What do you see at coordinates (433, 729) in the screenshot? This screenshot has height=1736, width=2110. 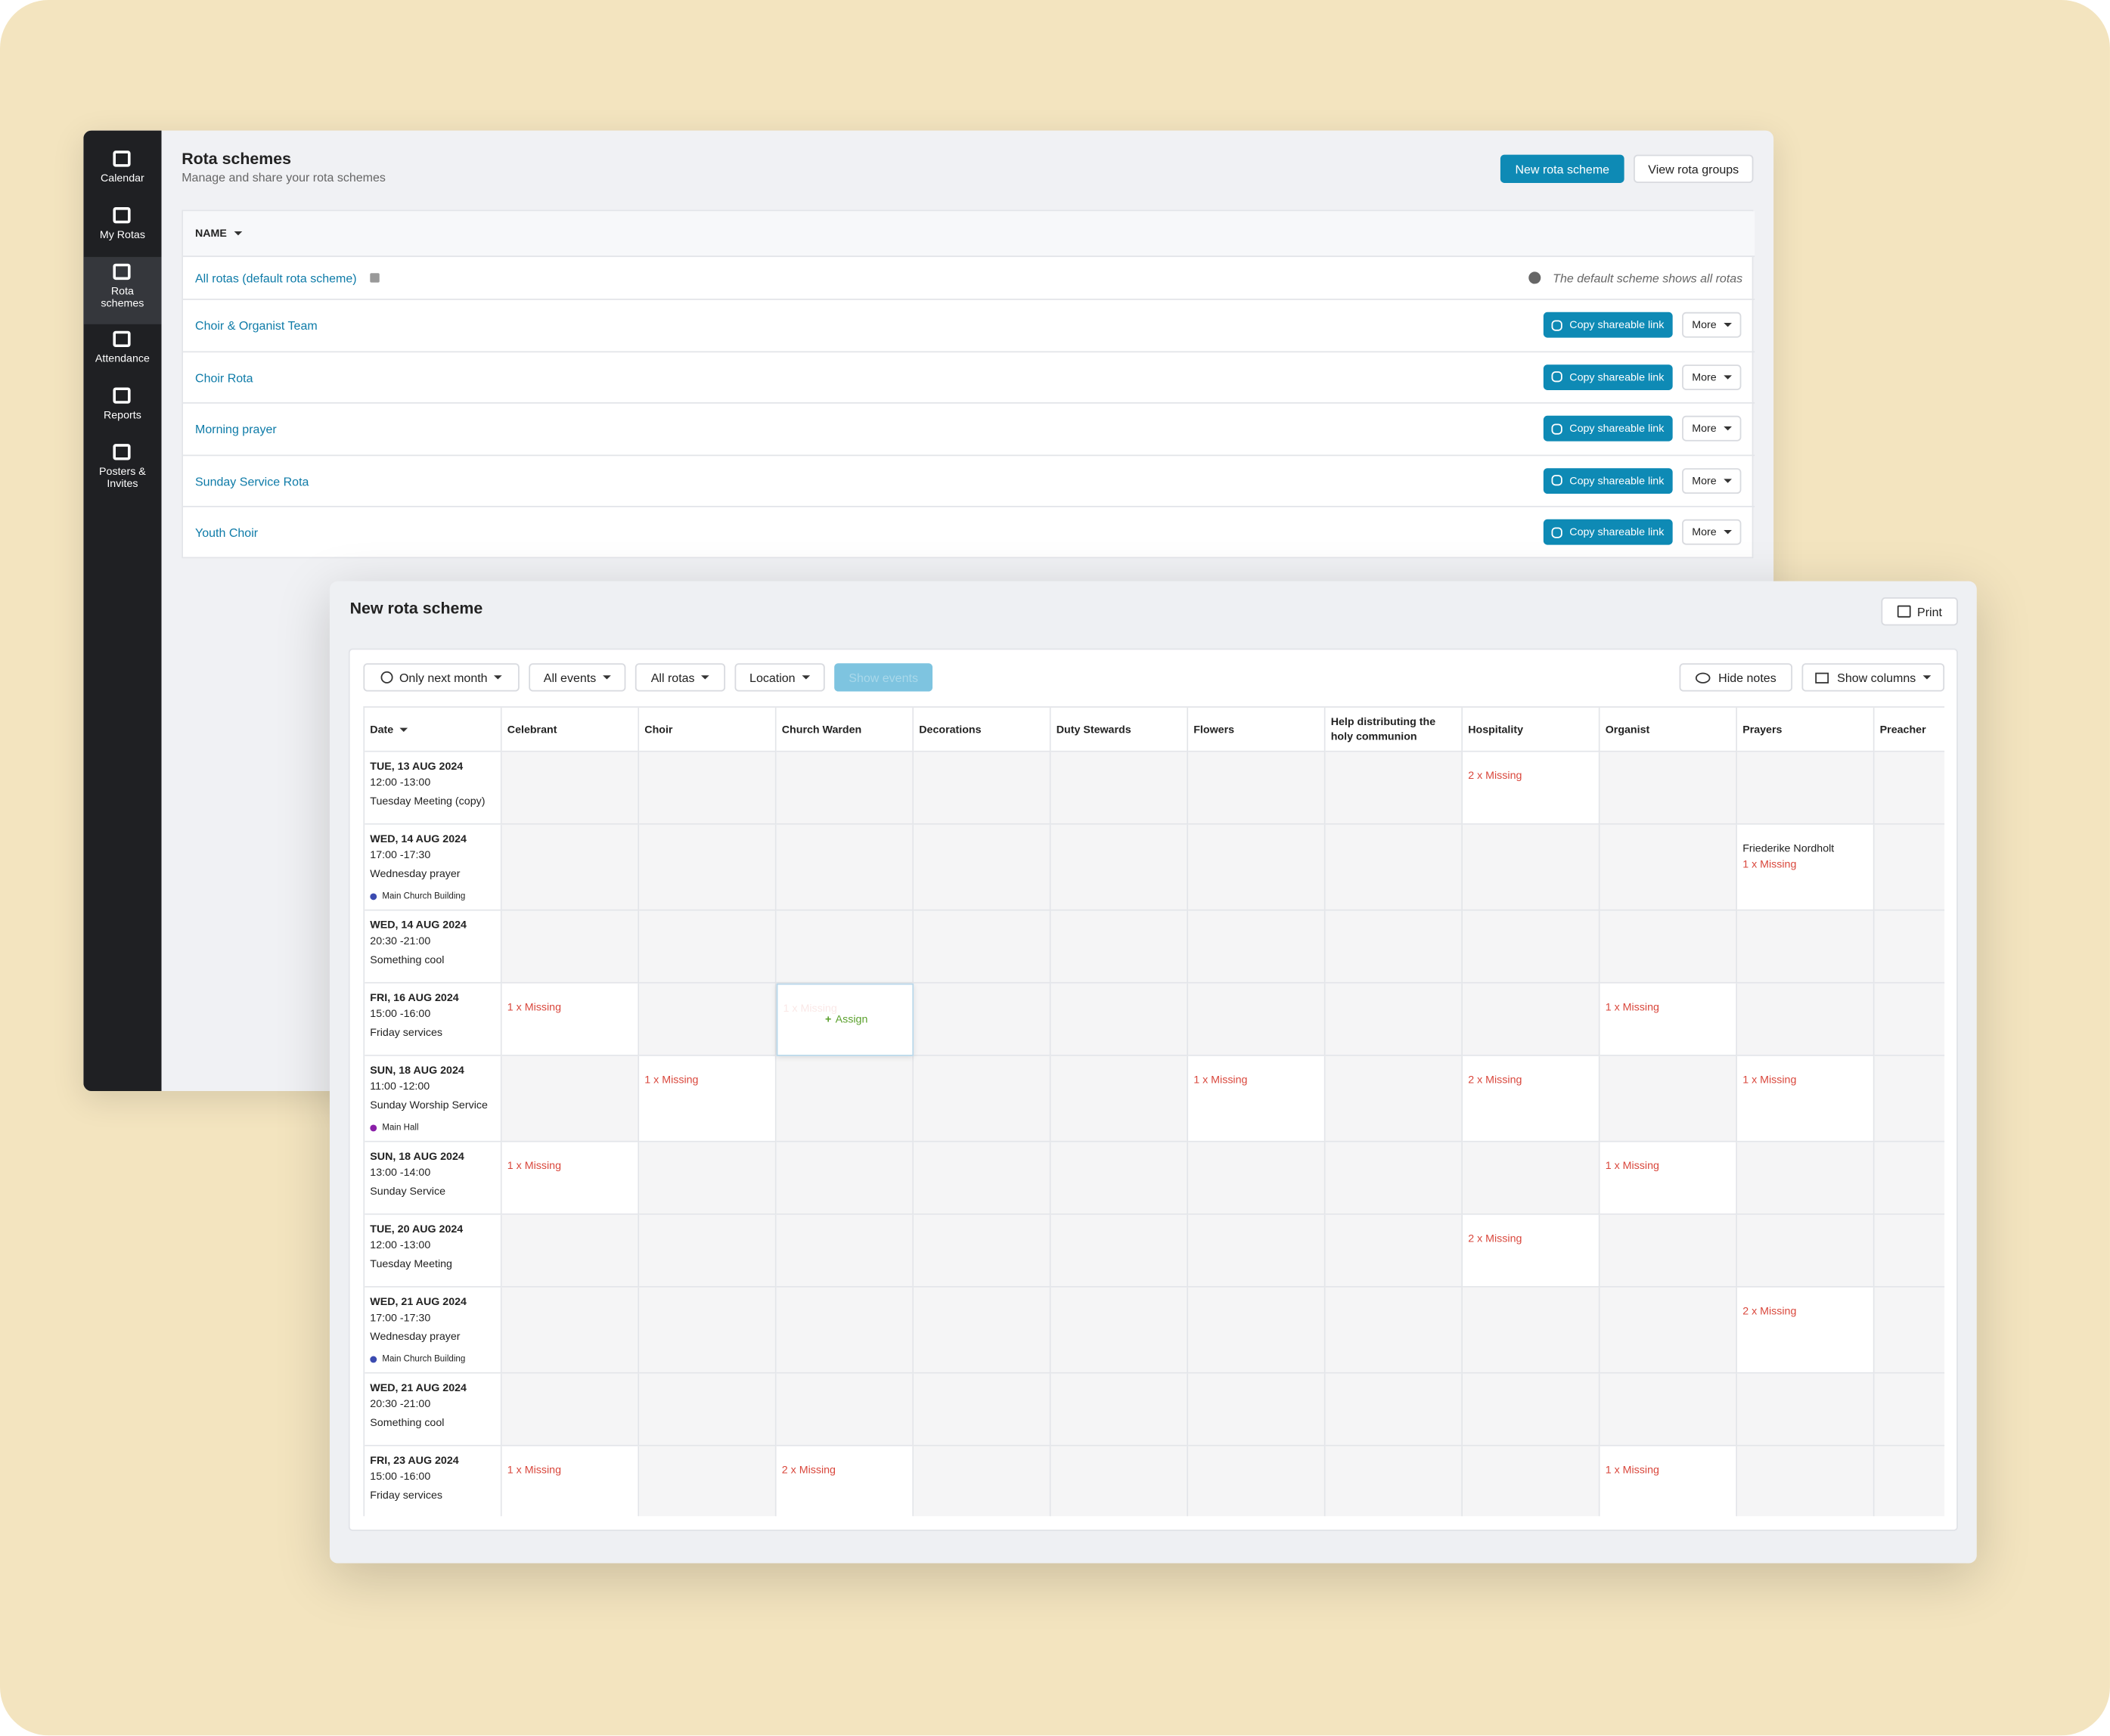 I see `column-header: Date` at bounding box center [433, 729].